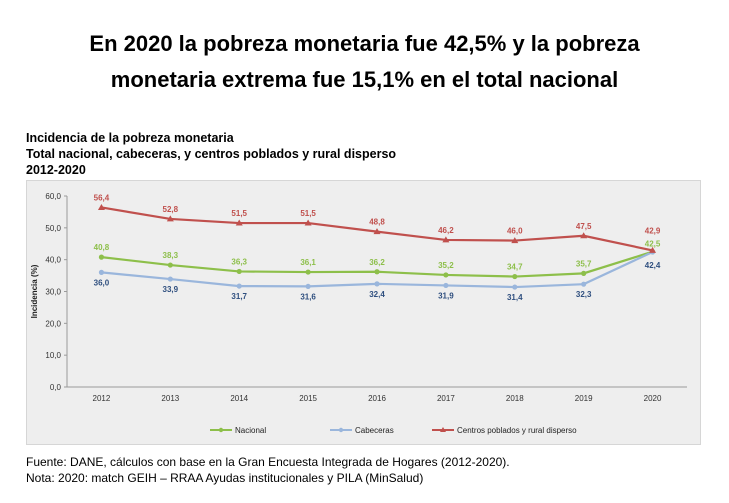  What do you see at coordinates (377, 222) in the screenshot?
I see `data-label-centros-poblados-y-rural-disperso: 48,8` at bounding box center [377, 222].